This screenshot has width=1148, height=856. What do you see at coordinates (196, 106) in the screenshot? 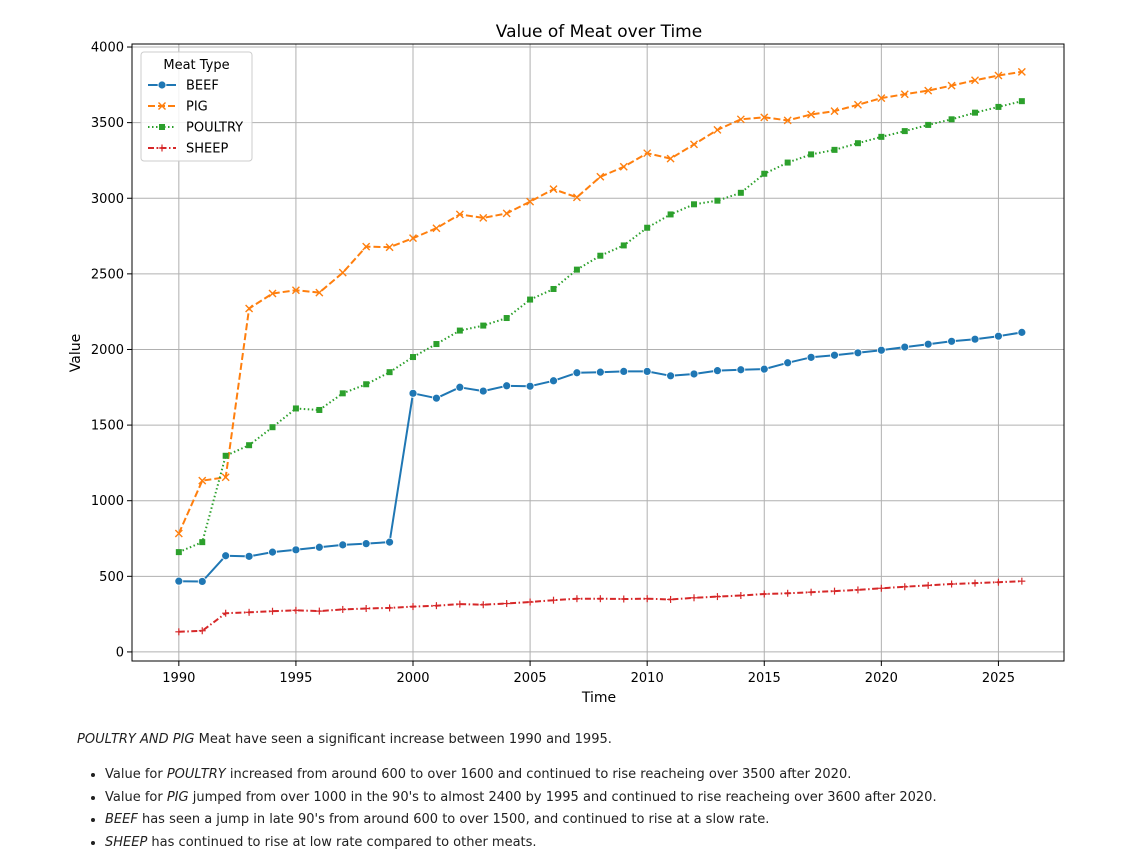
I see `legend-box` at bounding box center [196, 106].